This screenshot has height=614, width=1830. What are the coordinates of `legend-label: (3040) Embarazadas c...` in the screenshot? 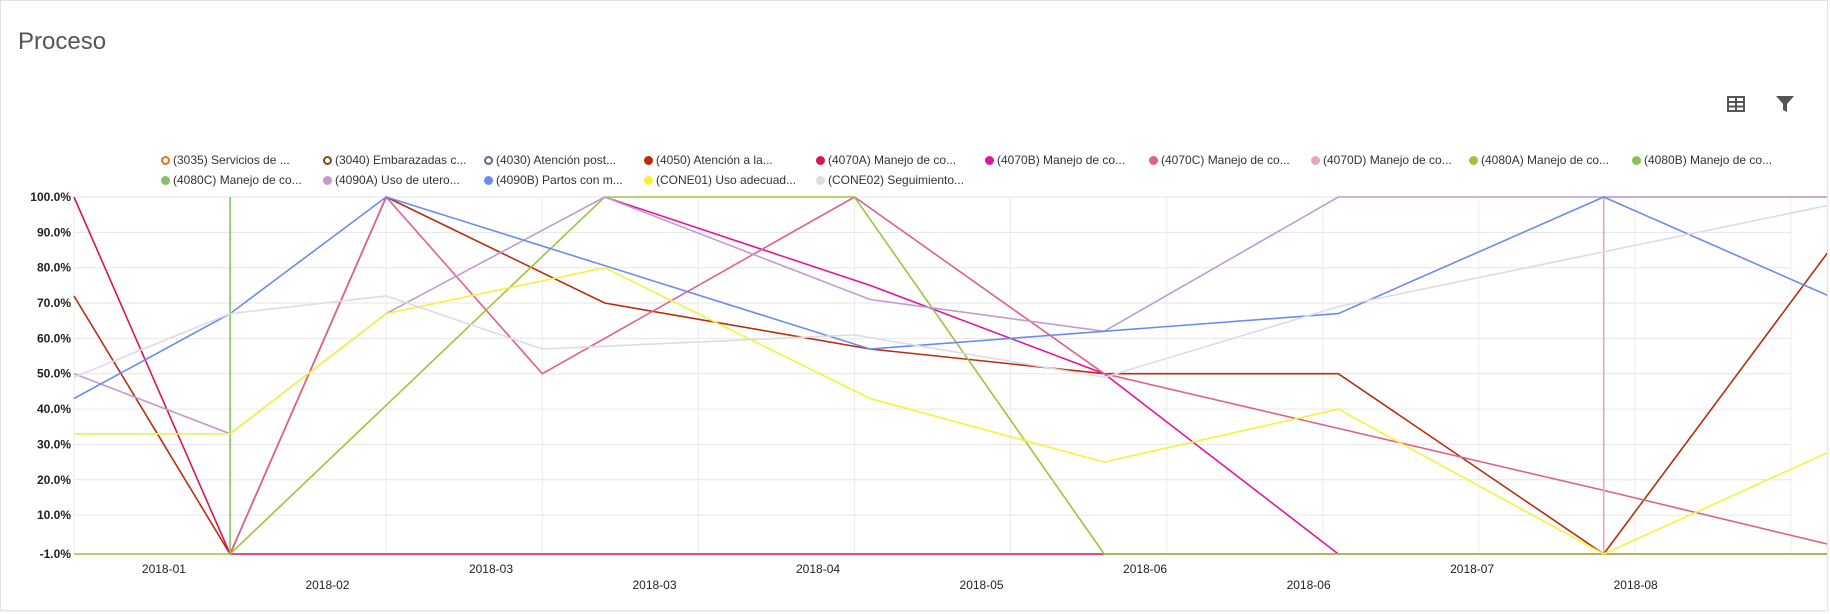 It's located at (401, 160).